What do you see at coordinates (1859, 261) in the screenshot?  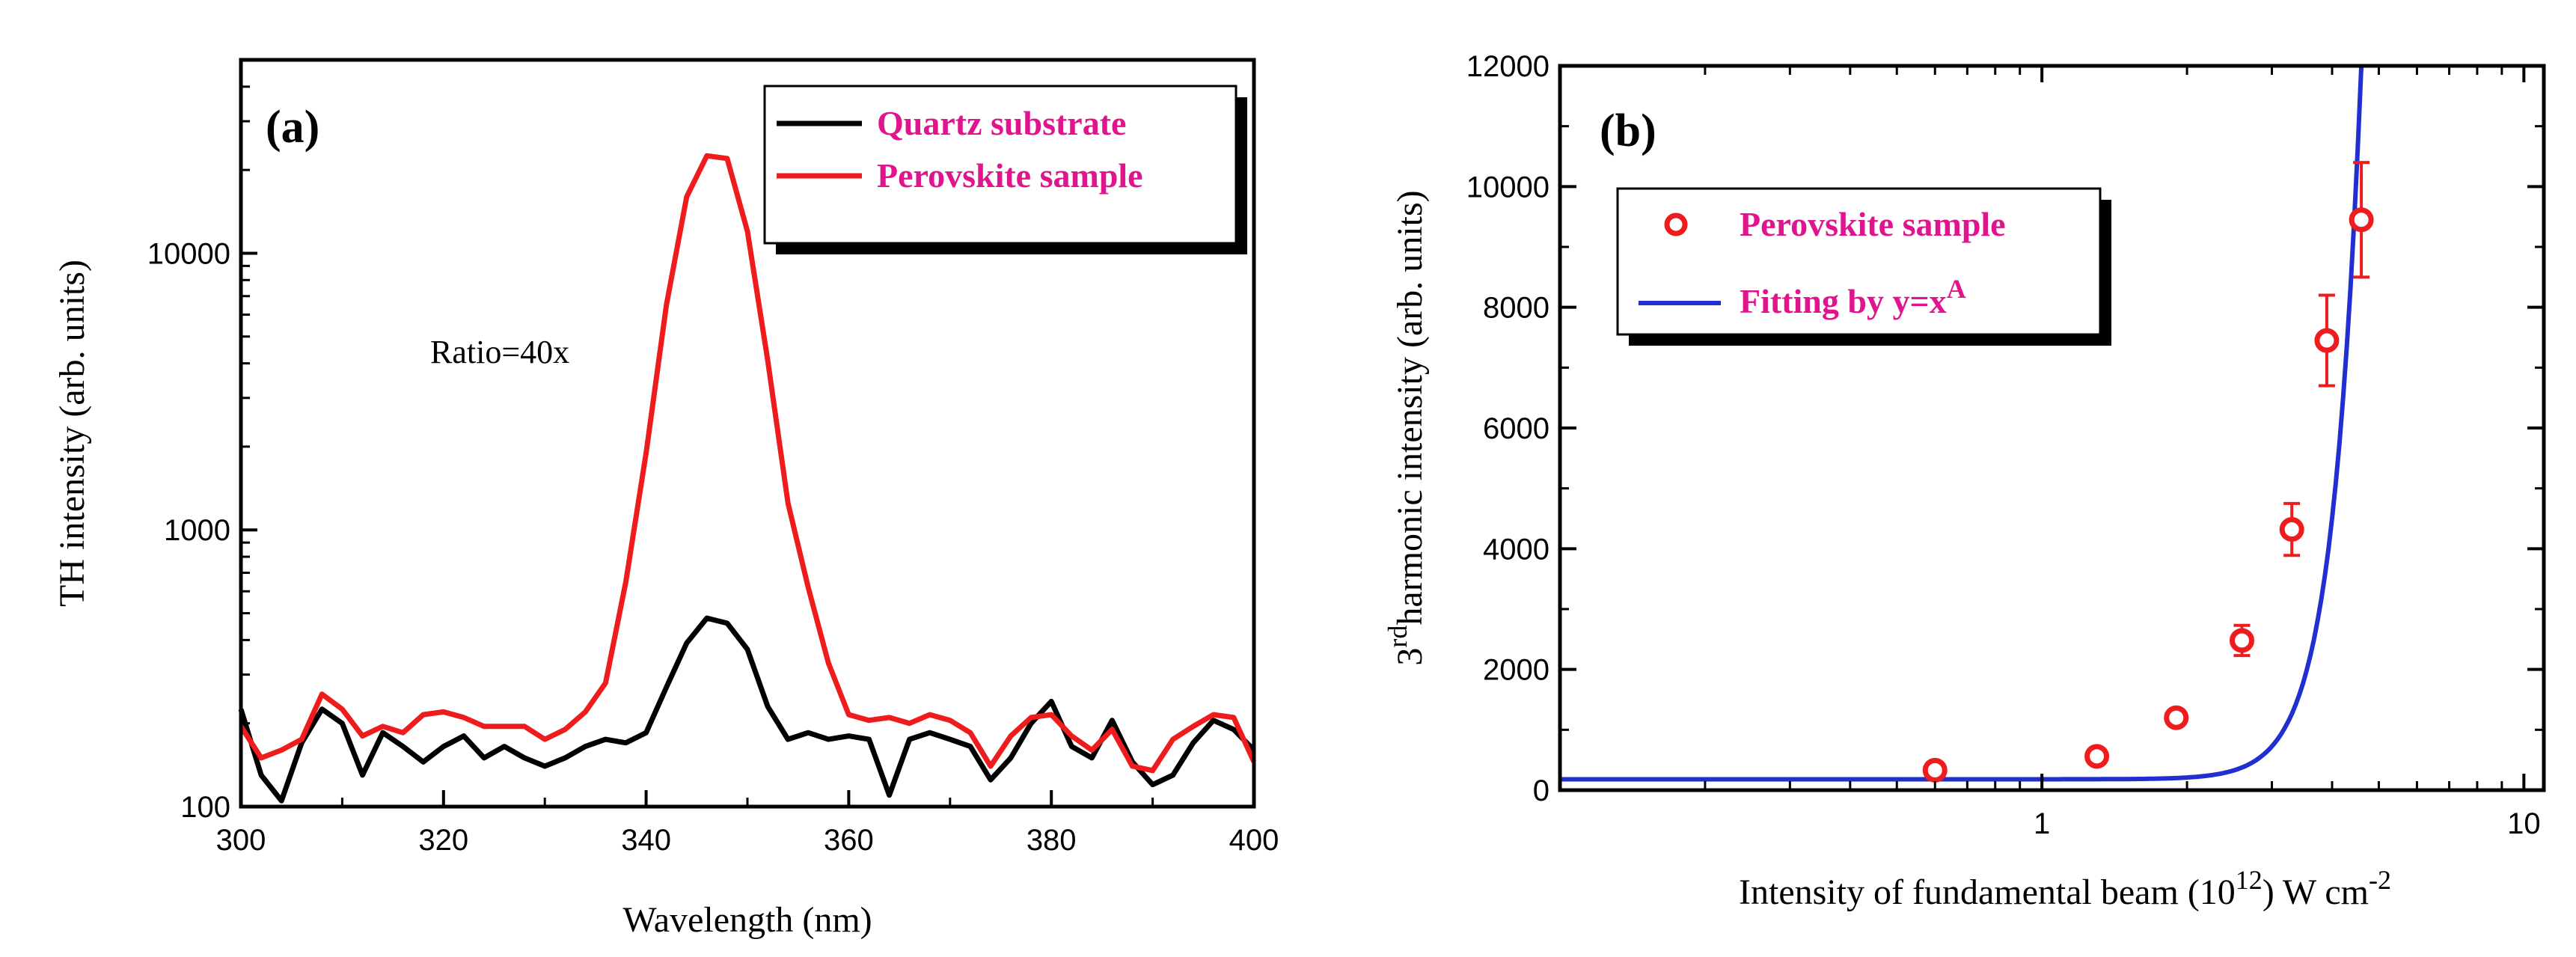 I see `panel-b-legend-box` at bounding box center [1859, 261].